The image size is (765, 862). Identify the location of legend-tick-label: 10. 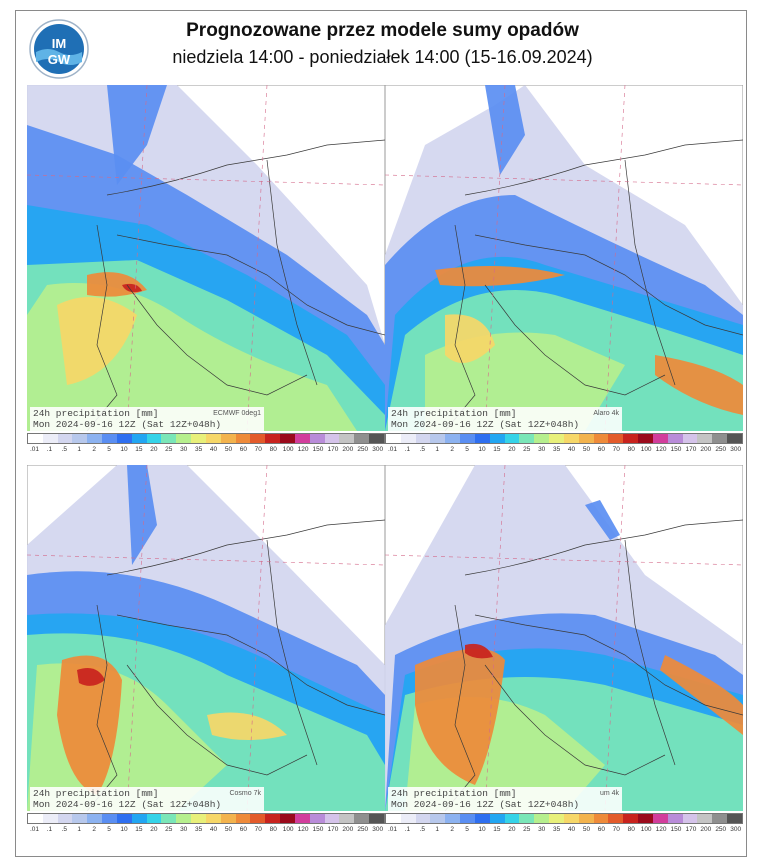
(124, 829).